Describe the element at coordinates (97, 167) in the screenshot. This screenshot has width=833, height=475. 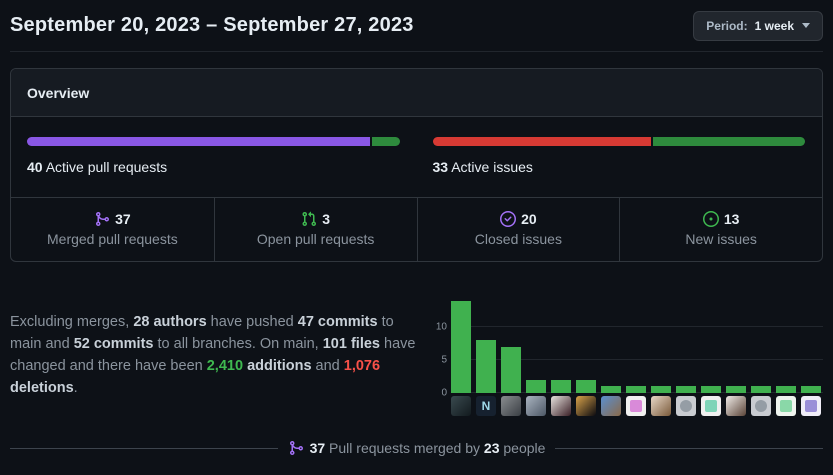
I see `active-pull-requests-label: 40 Active pull requests` at that location.